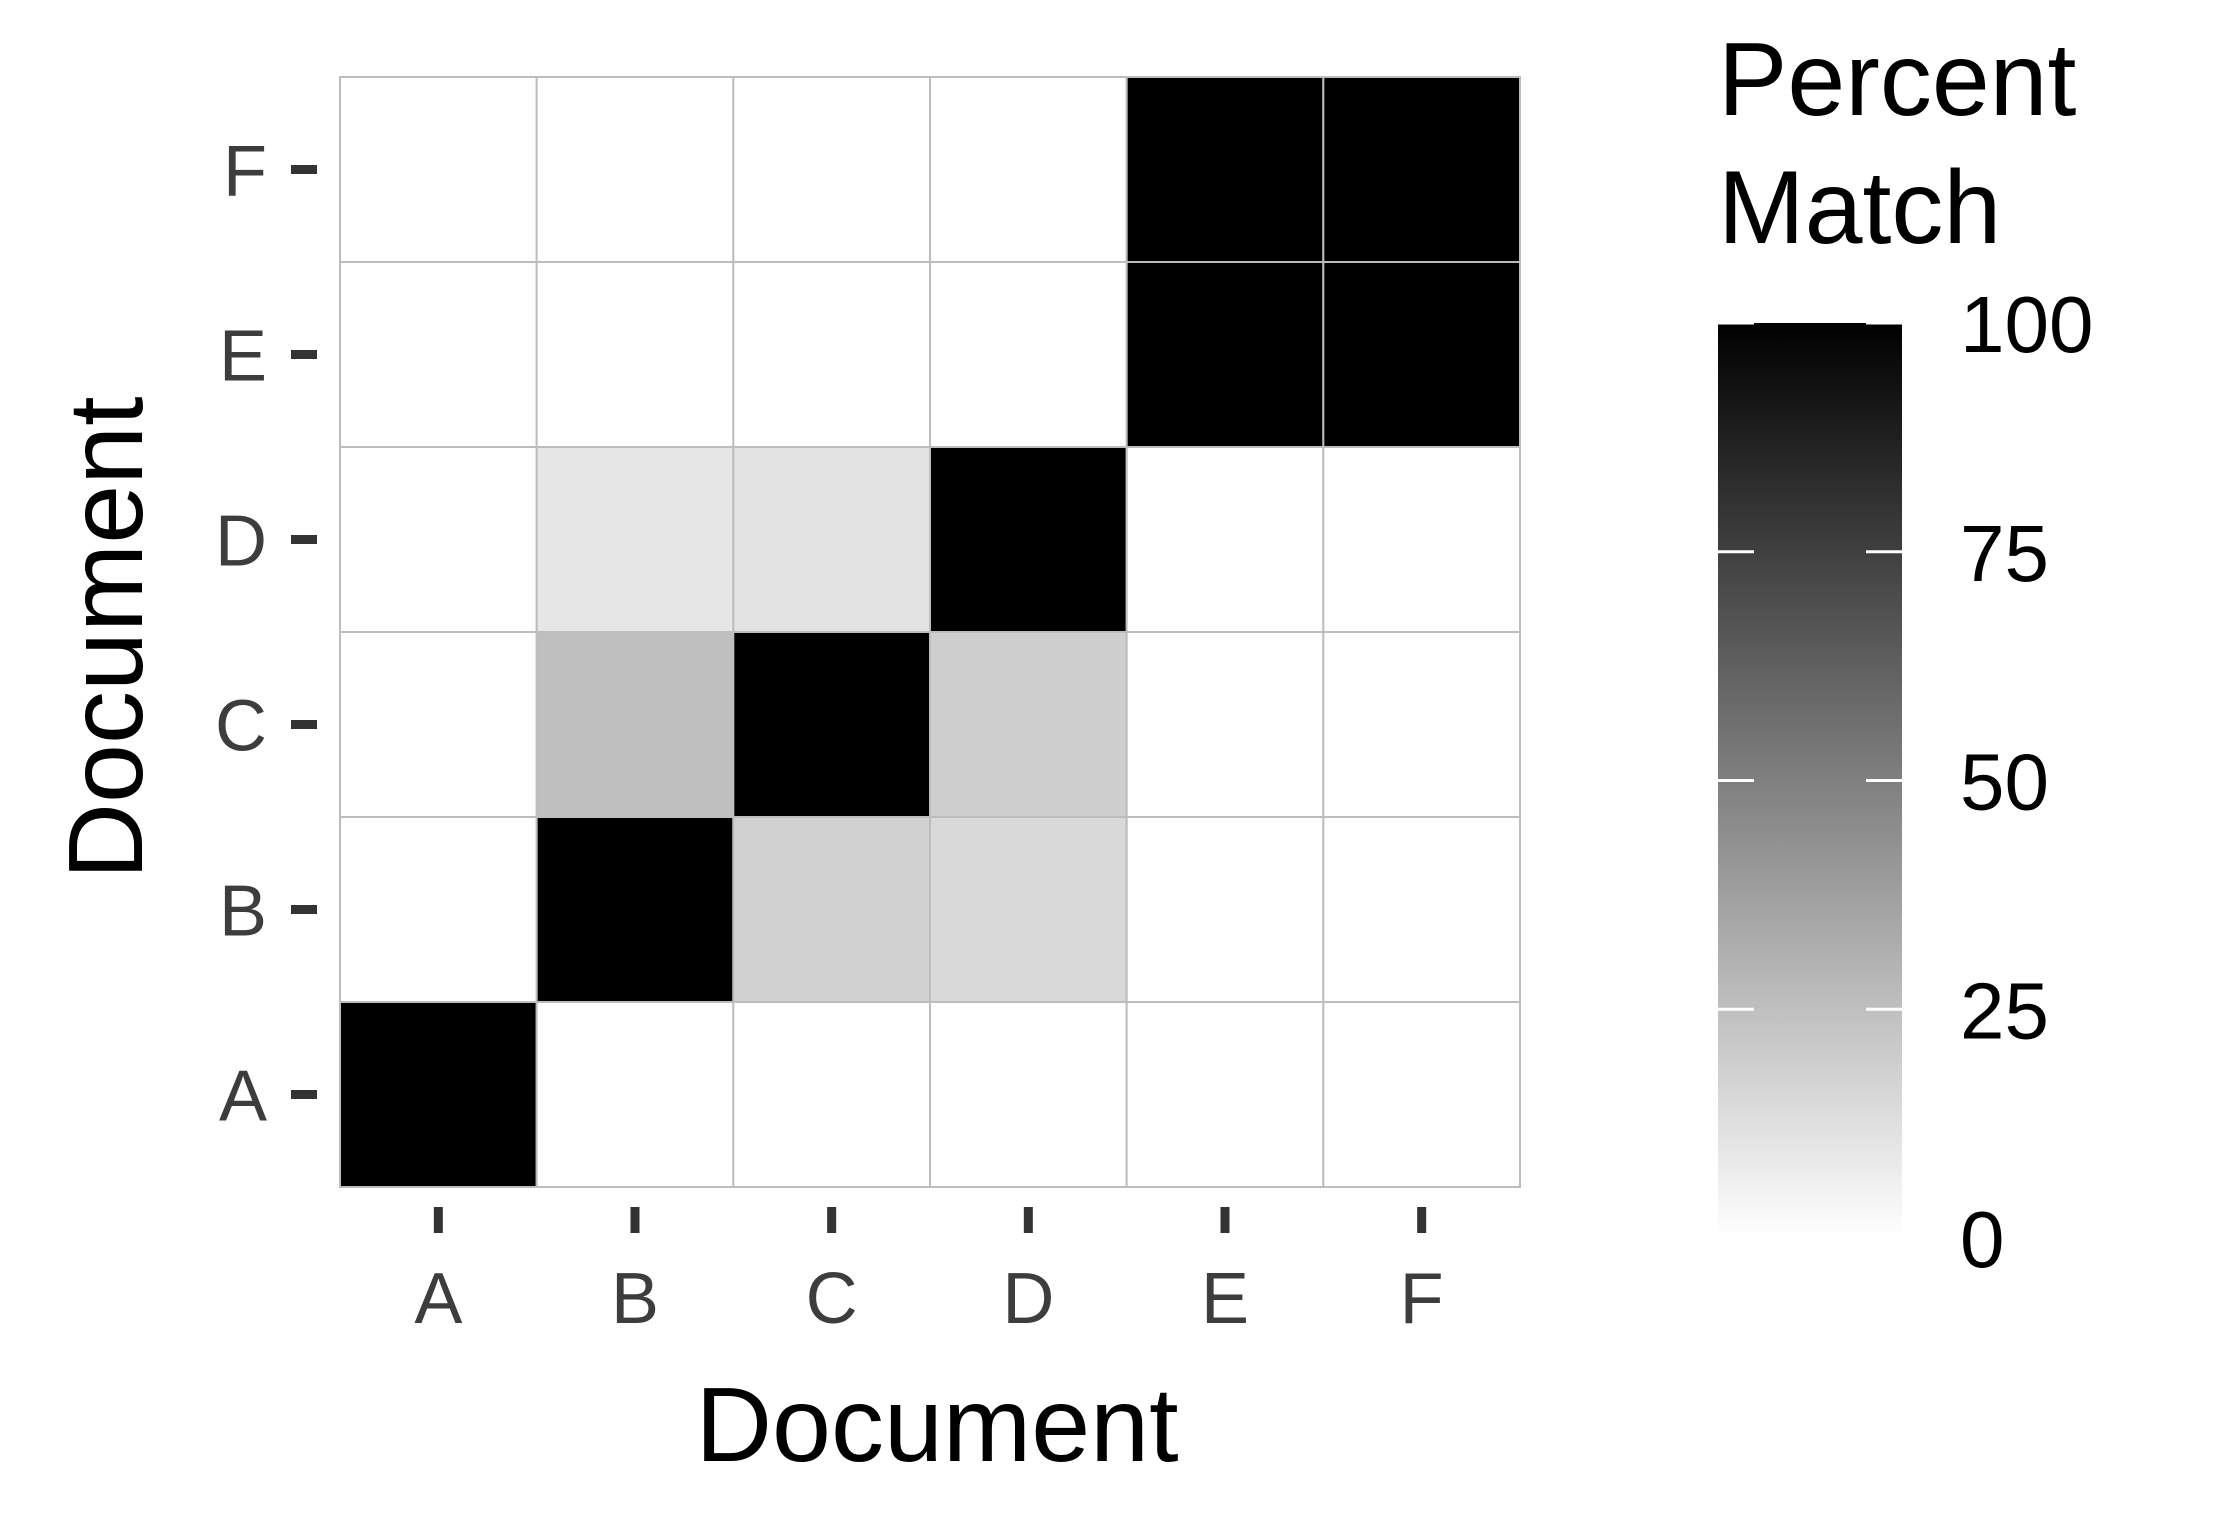  What do you see at coordinates (1897, 80) in the screenshot?
I see `legend-title-line-1: Percent` at bounding box center [1897, 80].